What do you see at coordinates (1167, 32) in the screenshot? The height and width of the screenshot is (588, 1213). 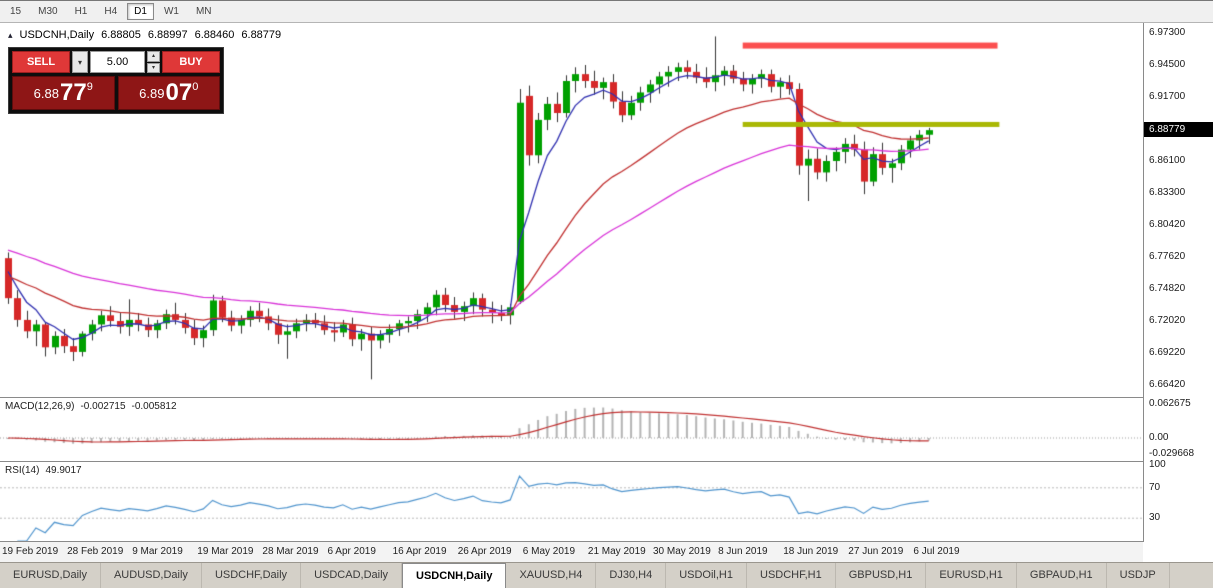 I see `price-axis-label: 6.97300` at bounding box center [1167, 32].